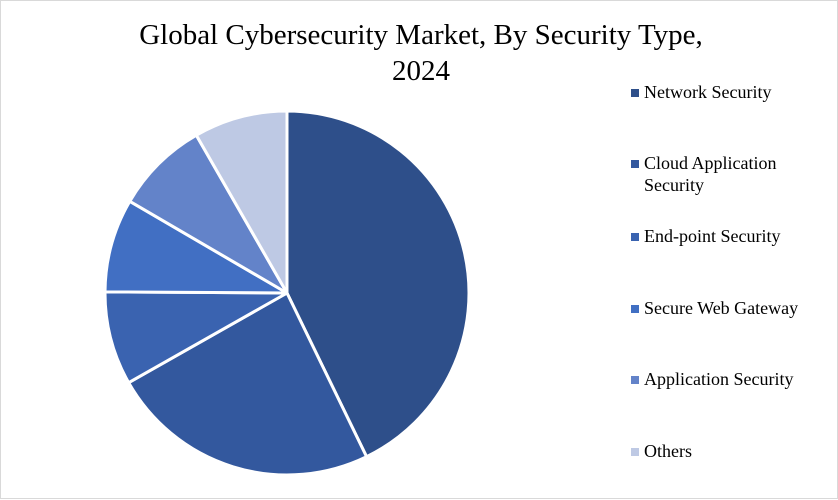 This screenshot has height=500, width=838. Describe the element at coordinates (668, 451) in the screenshot. I see `legend-label-others: Others` at that location.